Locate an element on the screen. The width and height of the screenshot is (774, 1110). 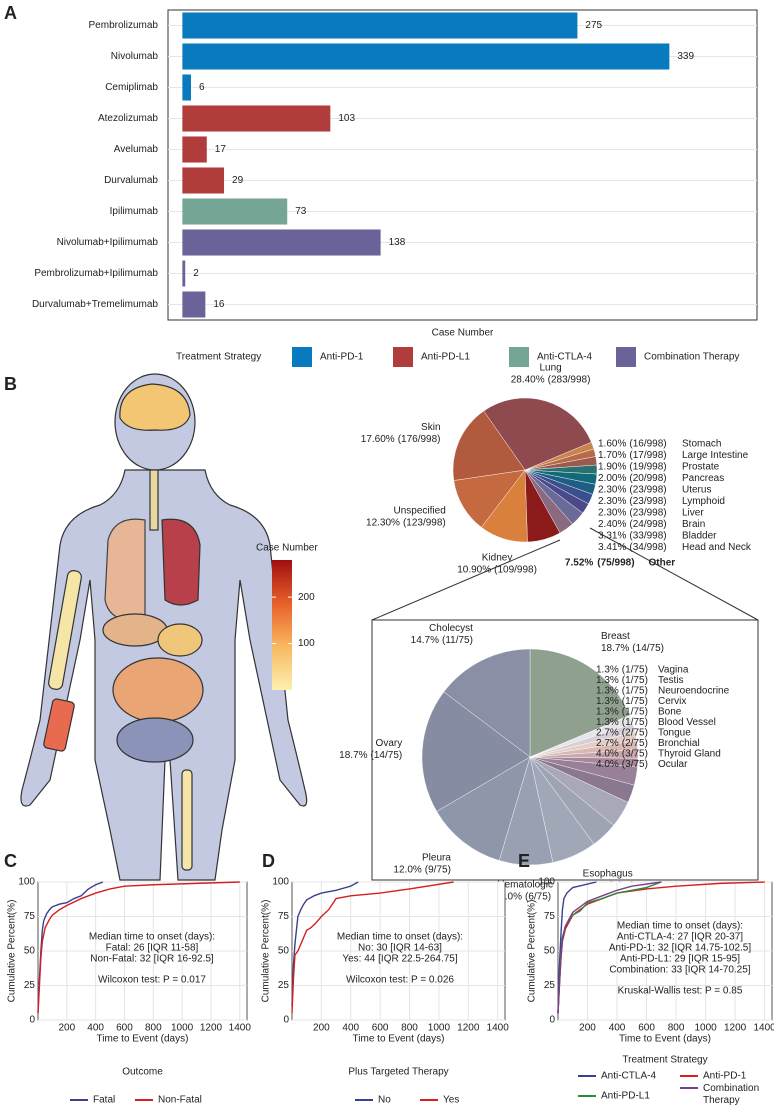
pie-label: Stomach is located at coordinates (701, 444).